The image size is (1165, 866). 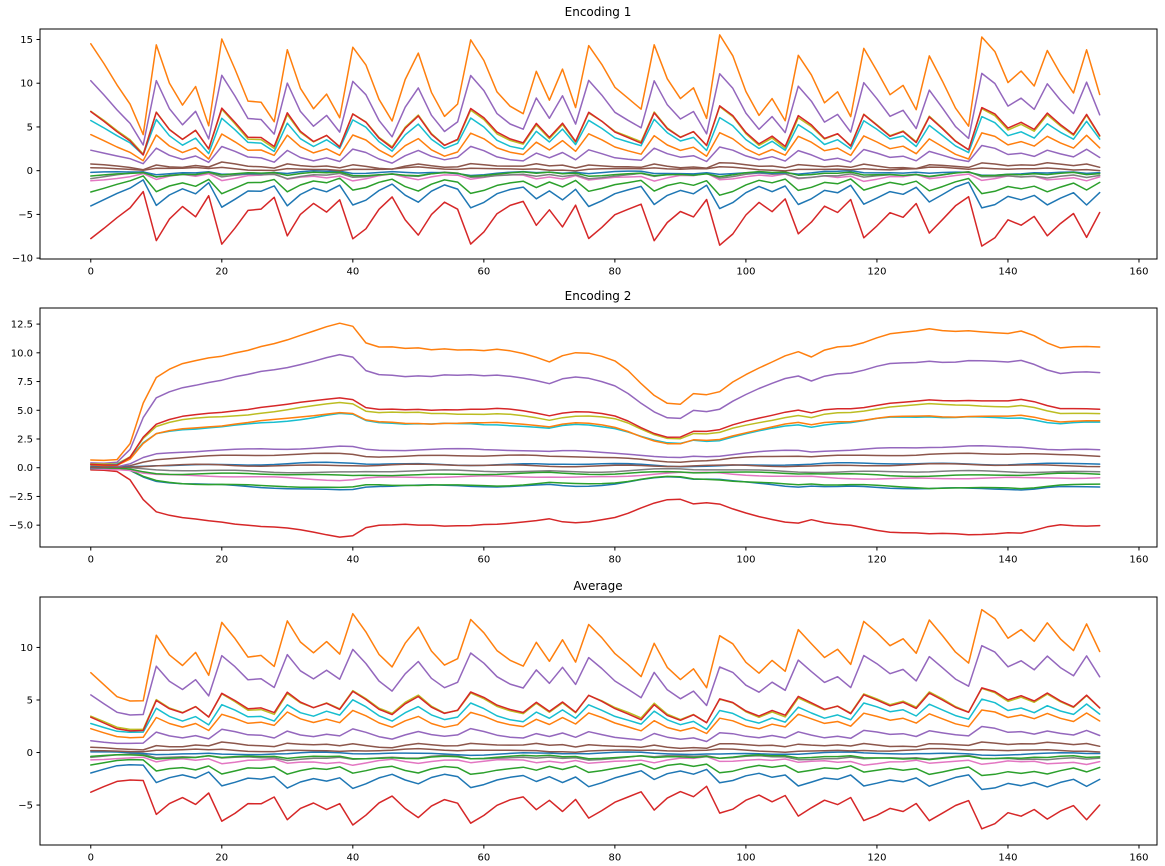 I want to click on chart-title-encoding-1: Encoding 1, so click(x=598, y=12).